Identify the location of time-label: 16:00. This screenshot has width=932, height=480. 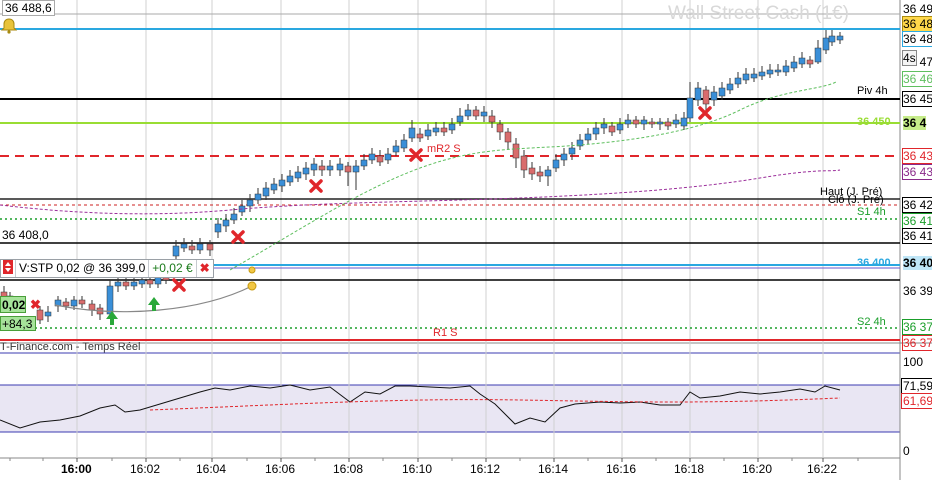
(76, 469).